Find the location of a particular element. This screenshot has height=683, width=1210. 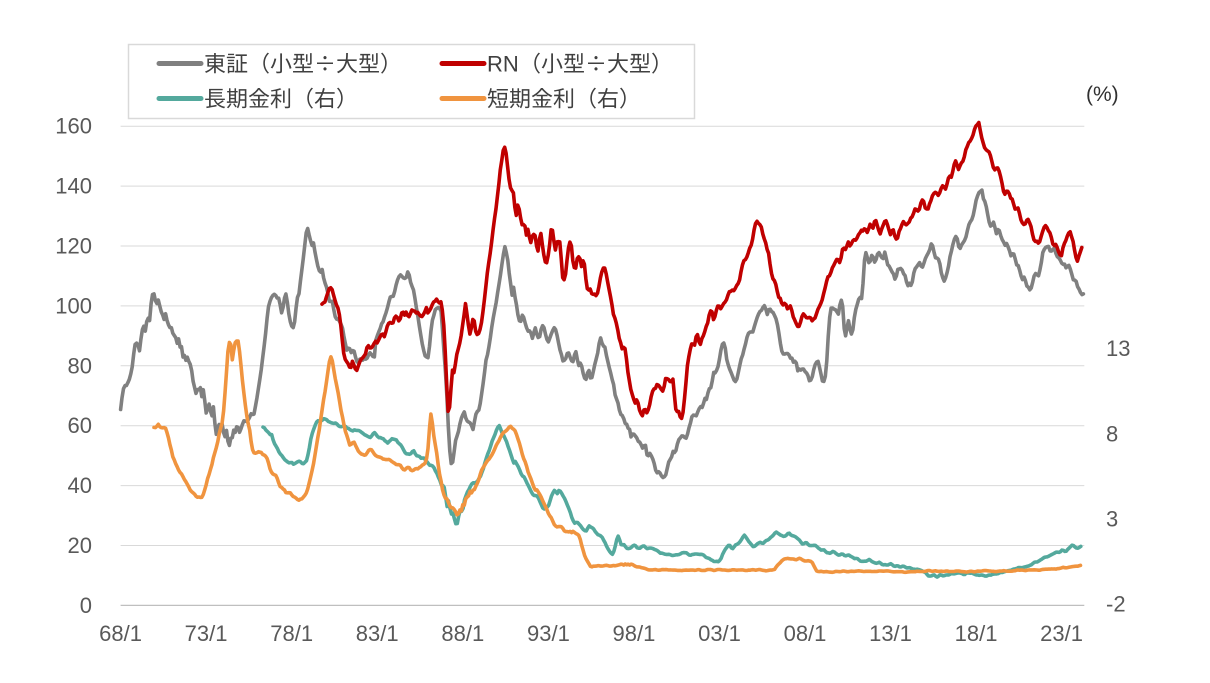

svg-text: -2 is located at coordinates (1116, 604).